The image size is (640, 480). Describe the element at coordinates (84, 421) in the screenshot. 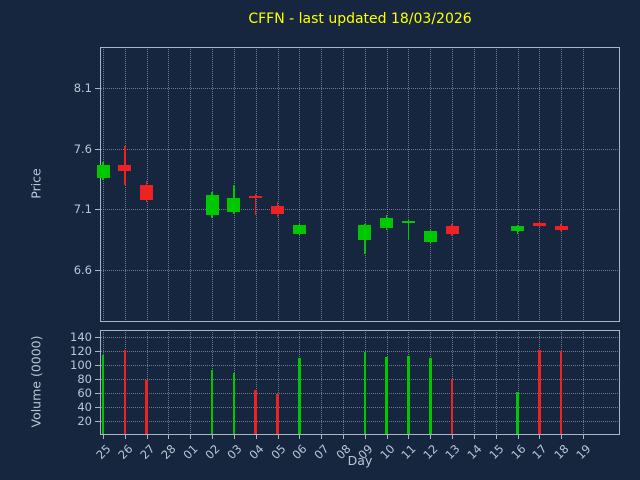

I see `volume-tick-label: 20` at that location.